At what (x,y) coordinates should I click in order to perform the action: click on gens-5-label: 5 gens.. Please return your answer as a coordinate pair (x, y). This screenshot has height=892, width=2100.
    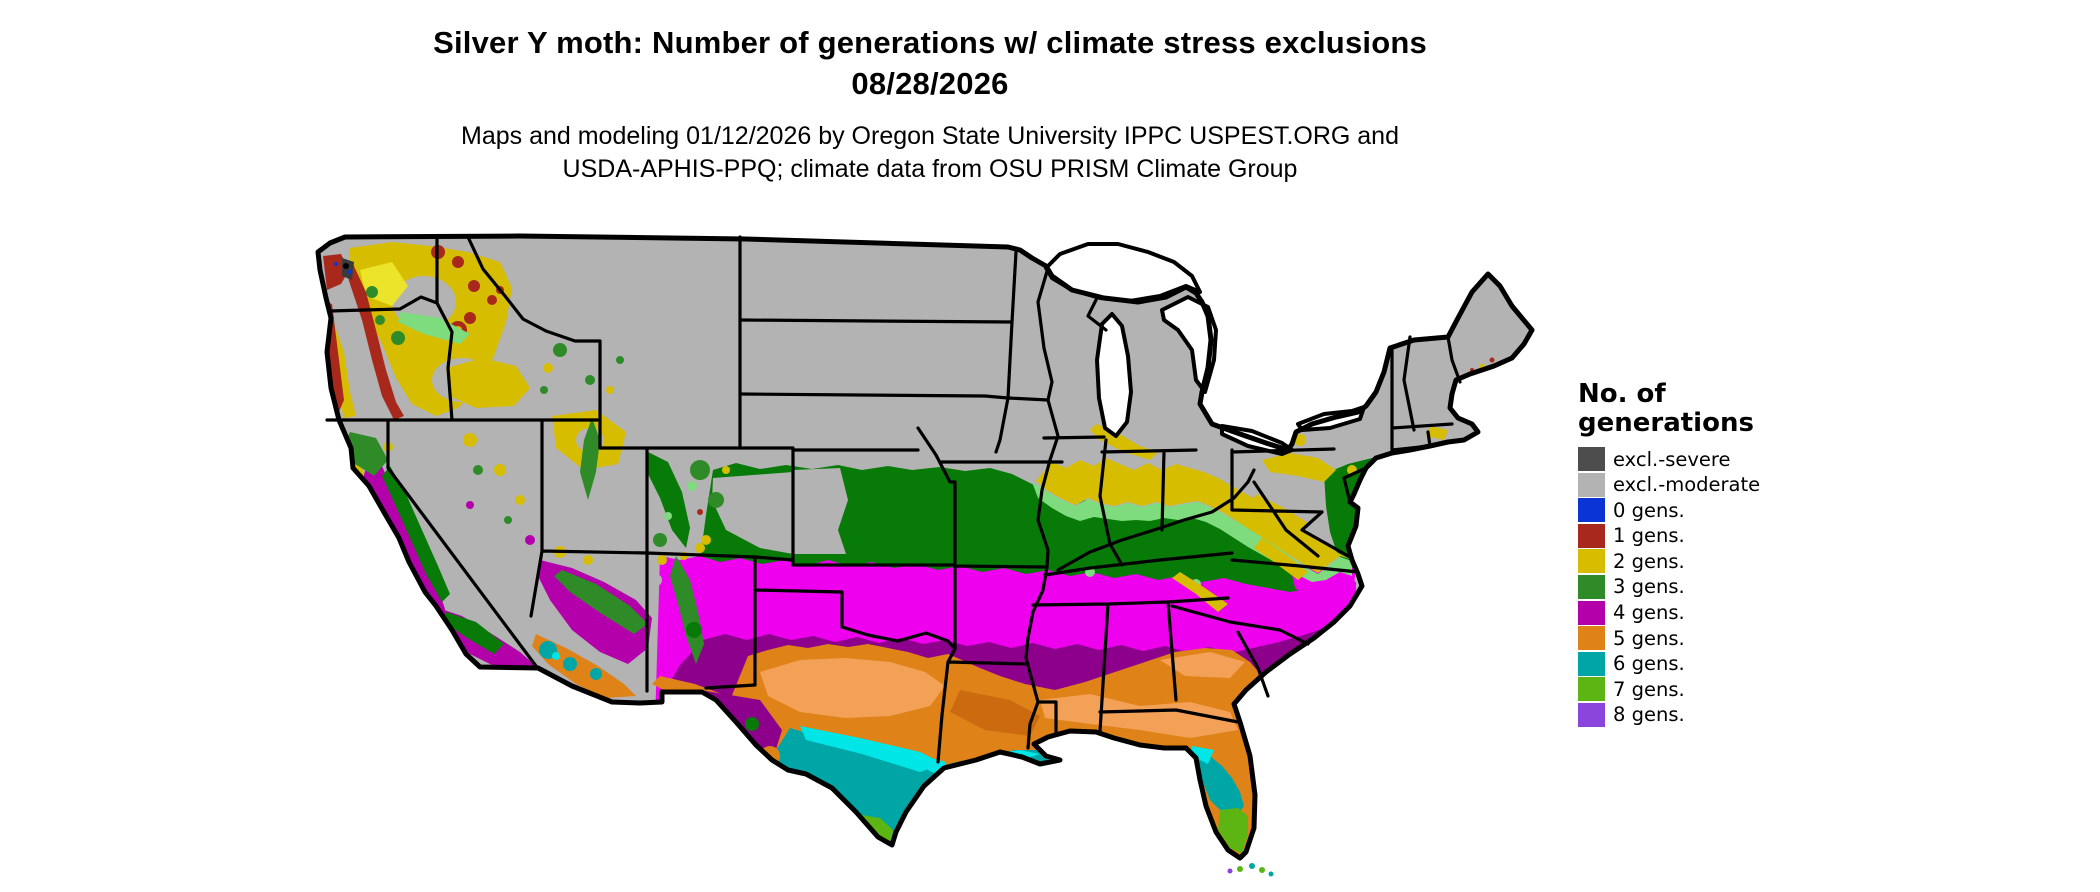
    Looking at the image, I should click on (1649, 638).